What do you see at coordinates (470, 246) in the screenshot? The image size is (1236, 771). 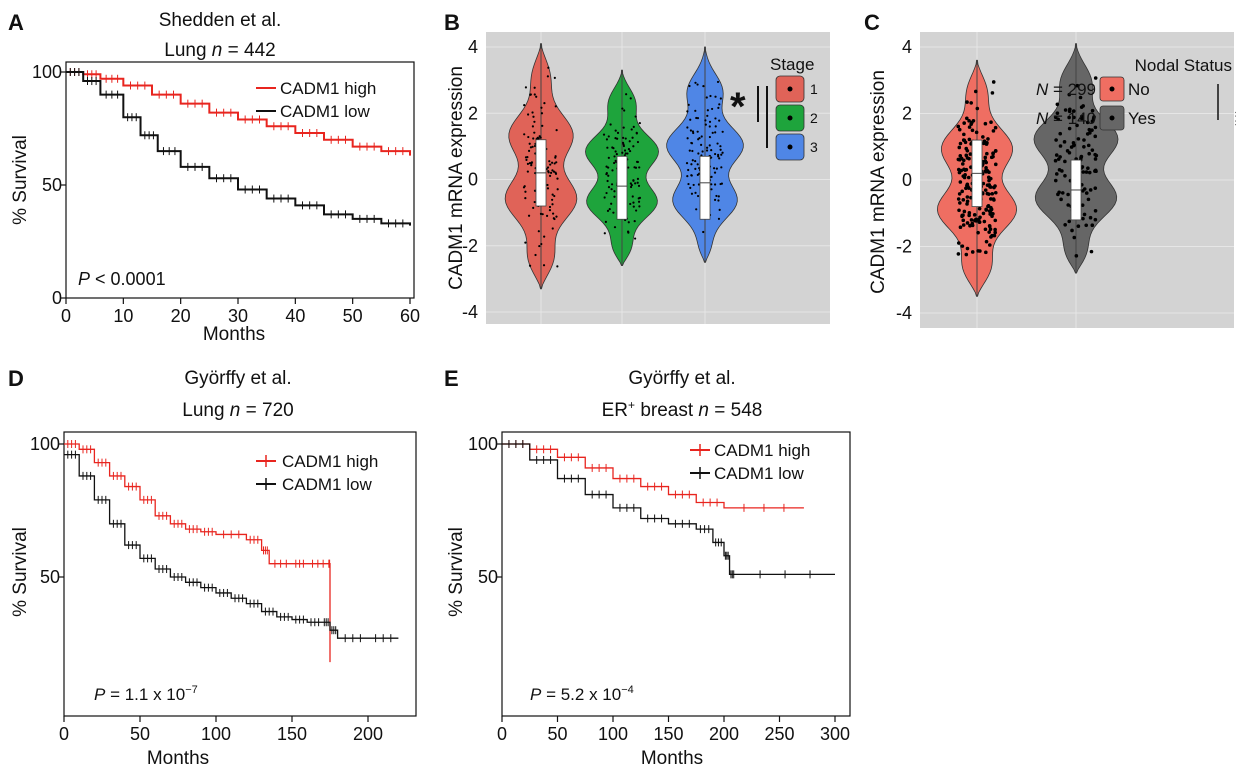 I see `ytick-label-b-3: -2` at bounding box center [470, 246].